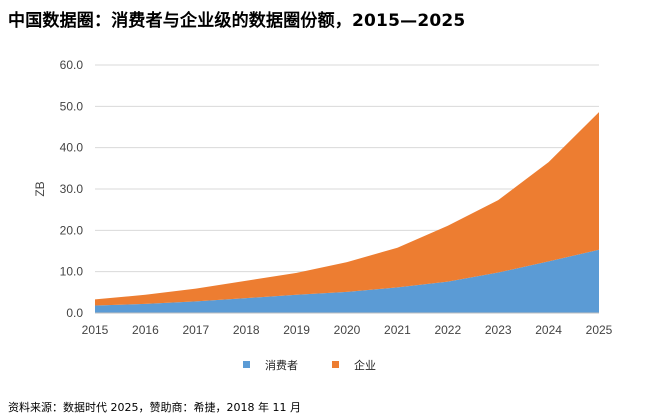 The width and height of the screenshot is (664, 415). Describe the element at coordinates (296, 330) in the screenshot. I see `x-tick-label: 2019` at that location.